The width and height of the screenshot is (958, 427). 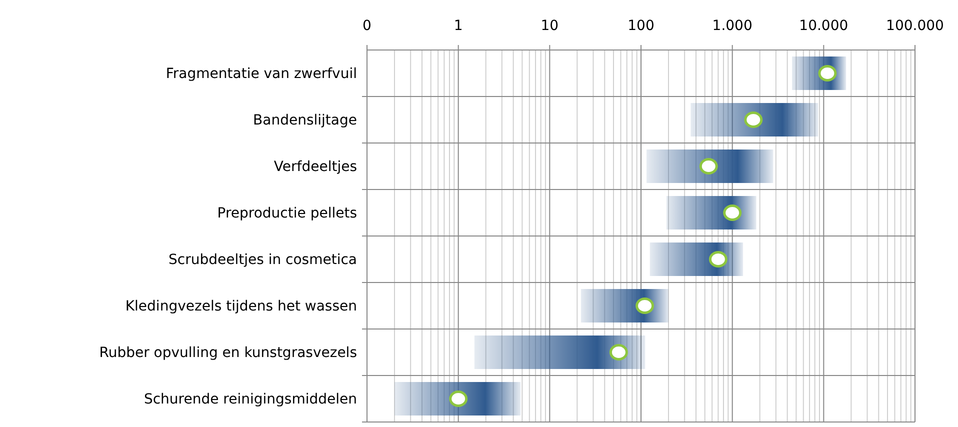 I want to click on x-tick-label: 100.000, so click(x=915, y=26).